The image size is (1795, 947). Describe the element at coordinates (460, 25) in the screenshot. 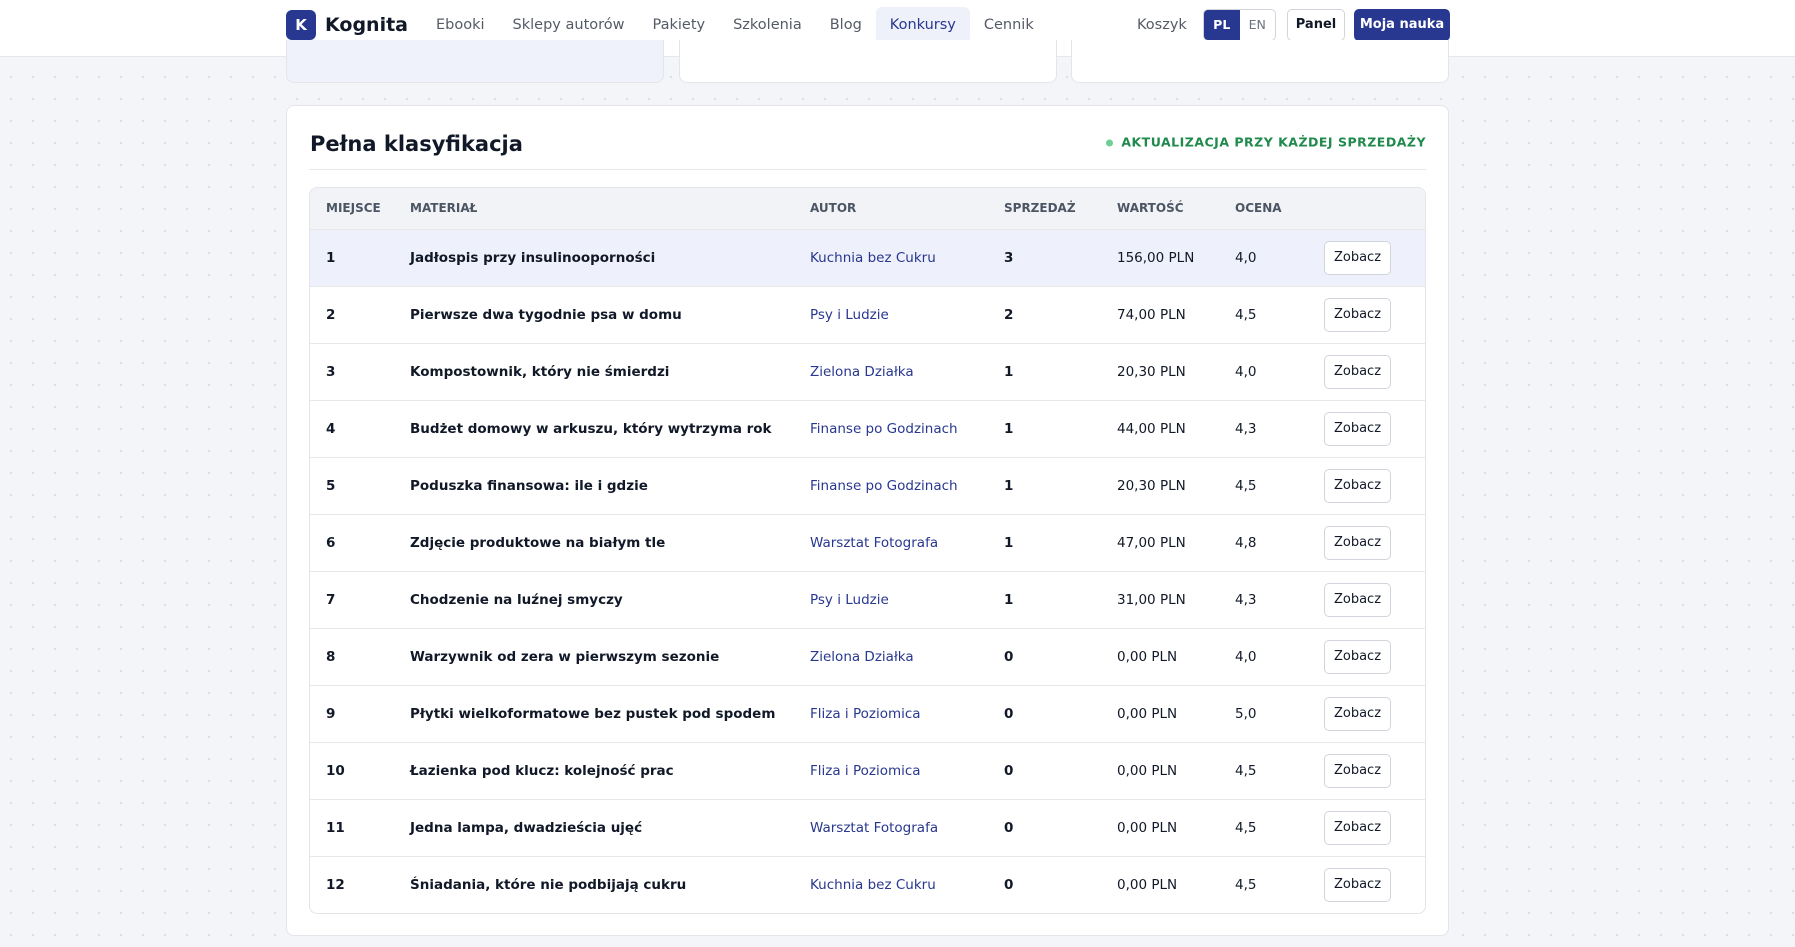

I see `nav-link: Ebooki` at that location.